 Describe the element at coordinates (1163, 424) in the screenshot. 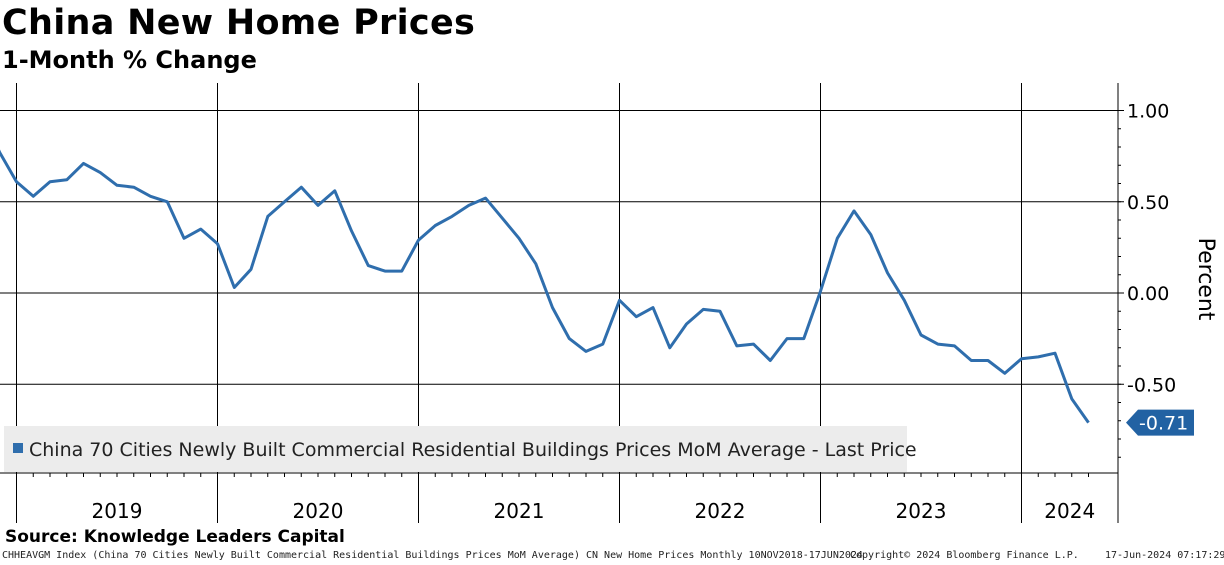

I see `last-value-label: -0.71` at that location.